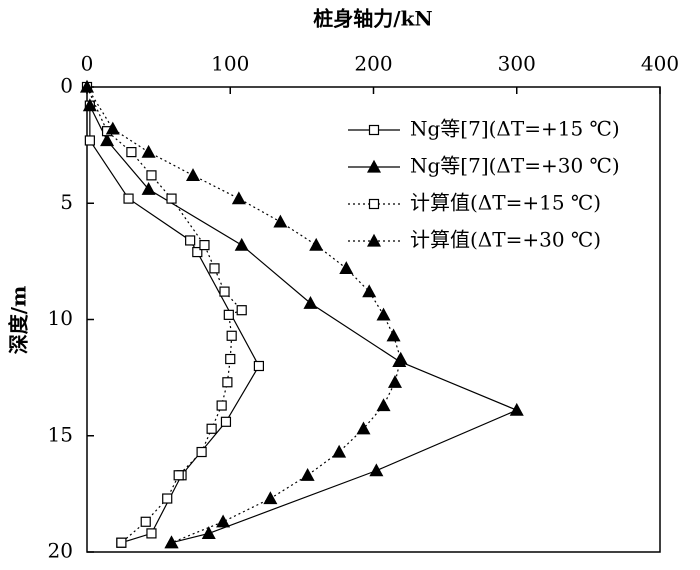 The image size is (700, 570). What do you see at coordinates (517, 64) in the screenshot?
I see `x-tick-label: 300` at bounding box center [517, 64].